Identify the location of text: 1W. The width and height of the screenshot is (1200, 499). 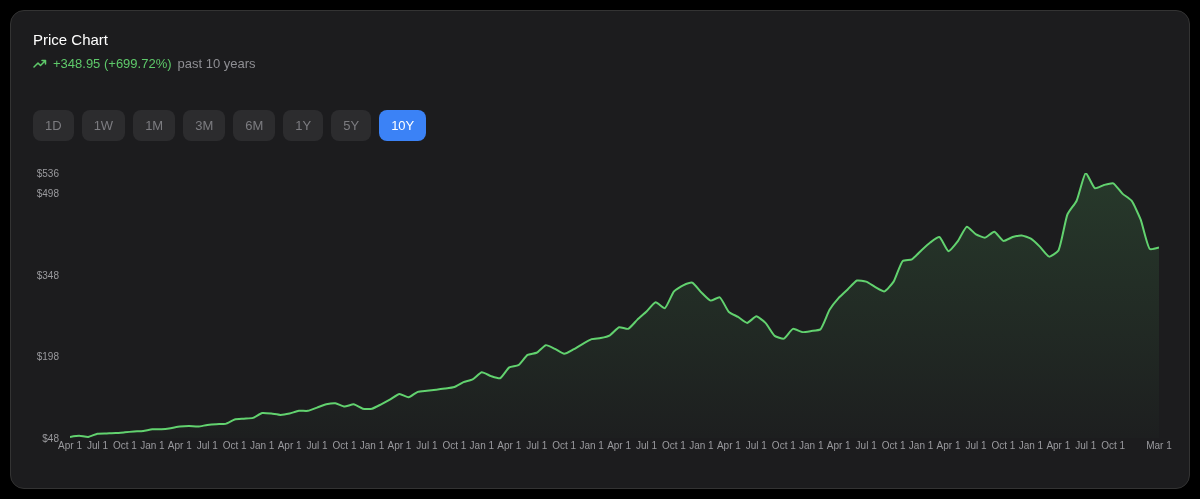
(103, 125).